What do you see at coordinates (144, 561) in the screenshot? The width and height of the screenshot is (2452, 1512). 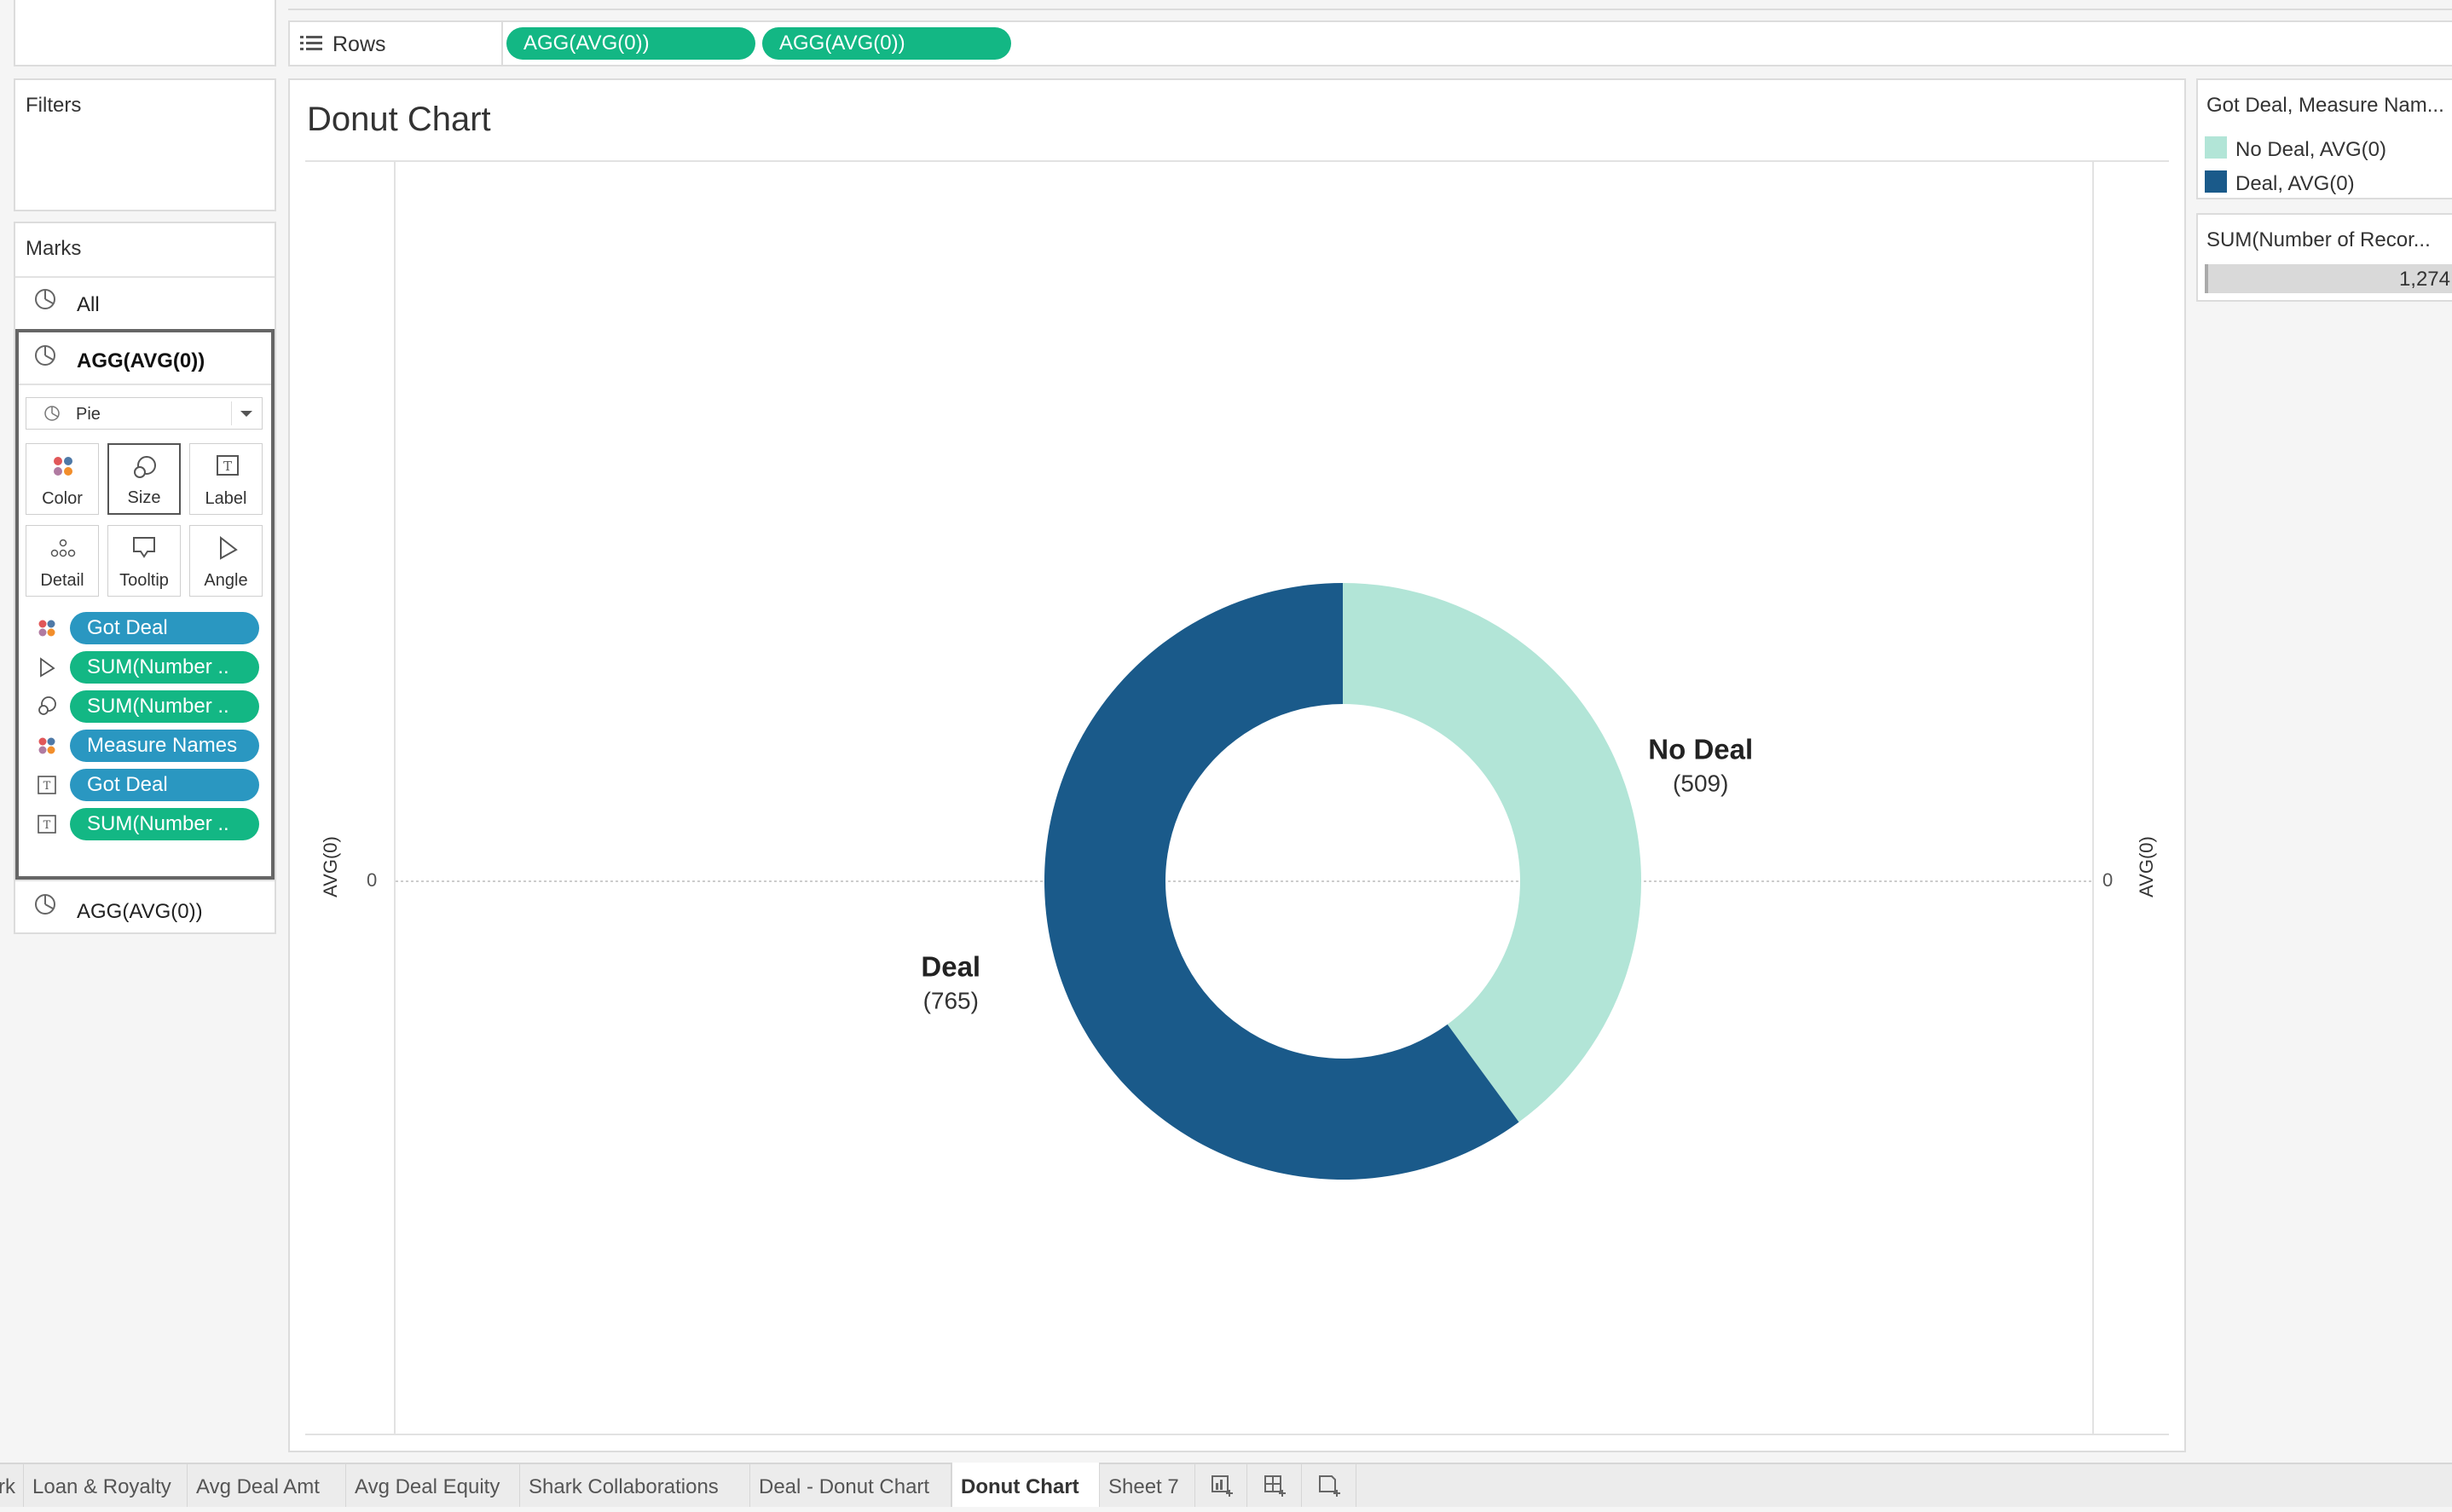 I see `tooltip-card: Tooltip` at bounding box center [144, 561].